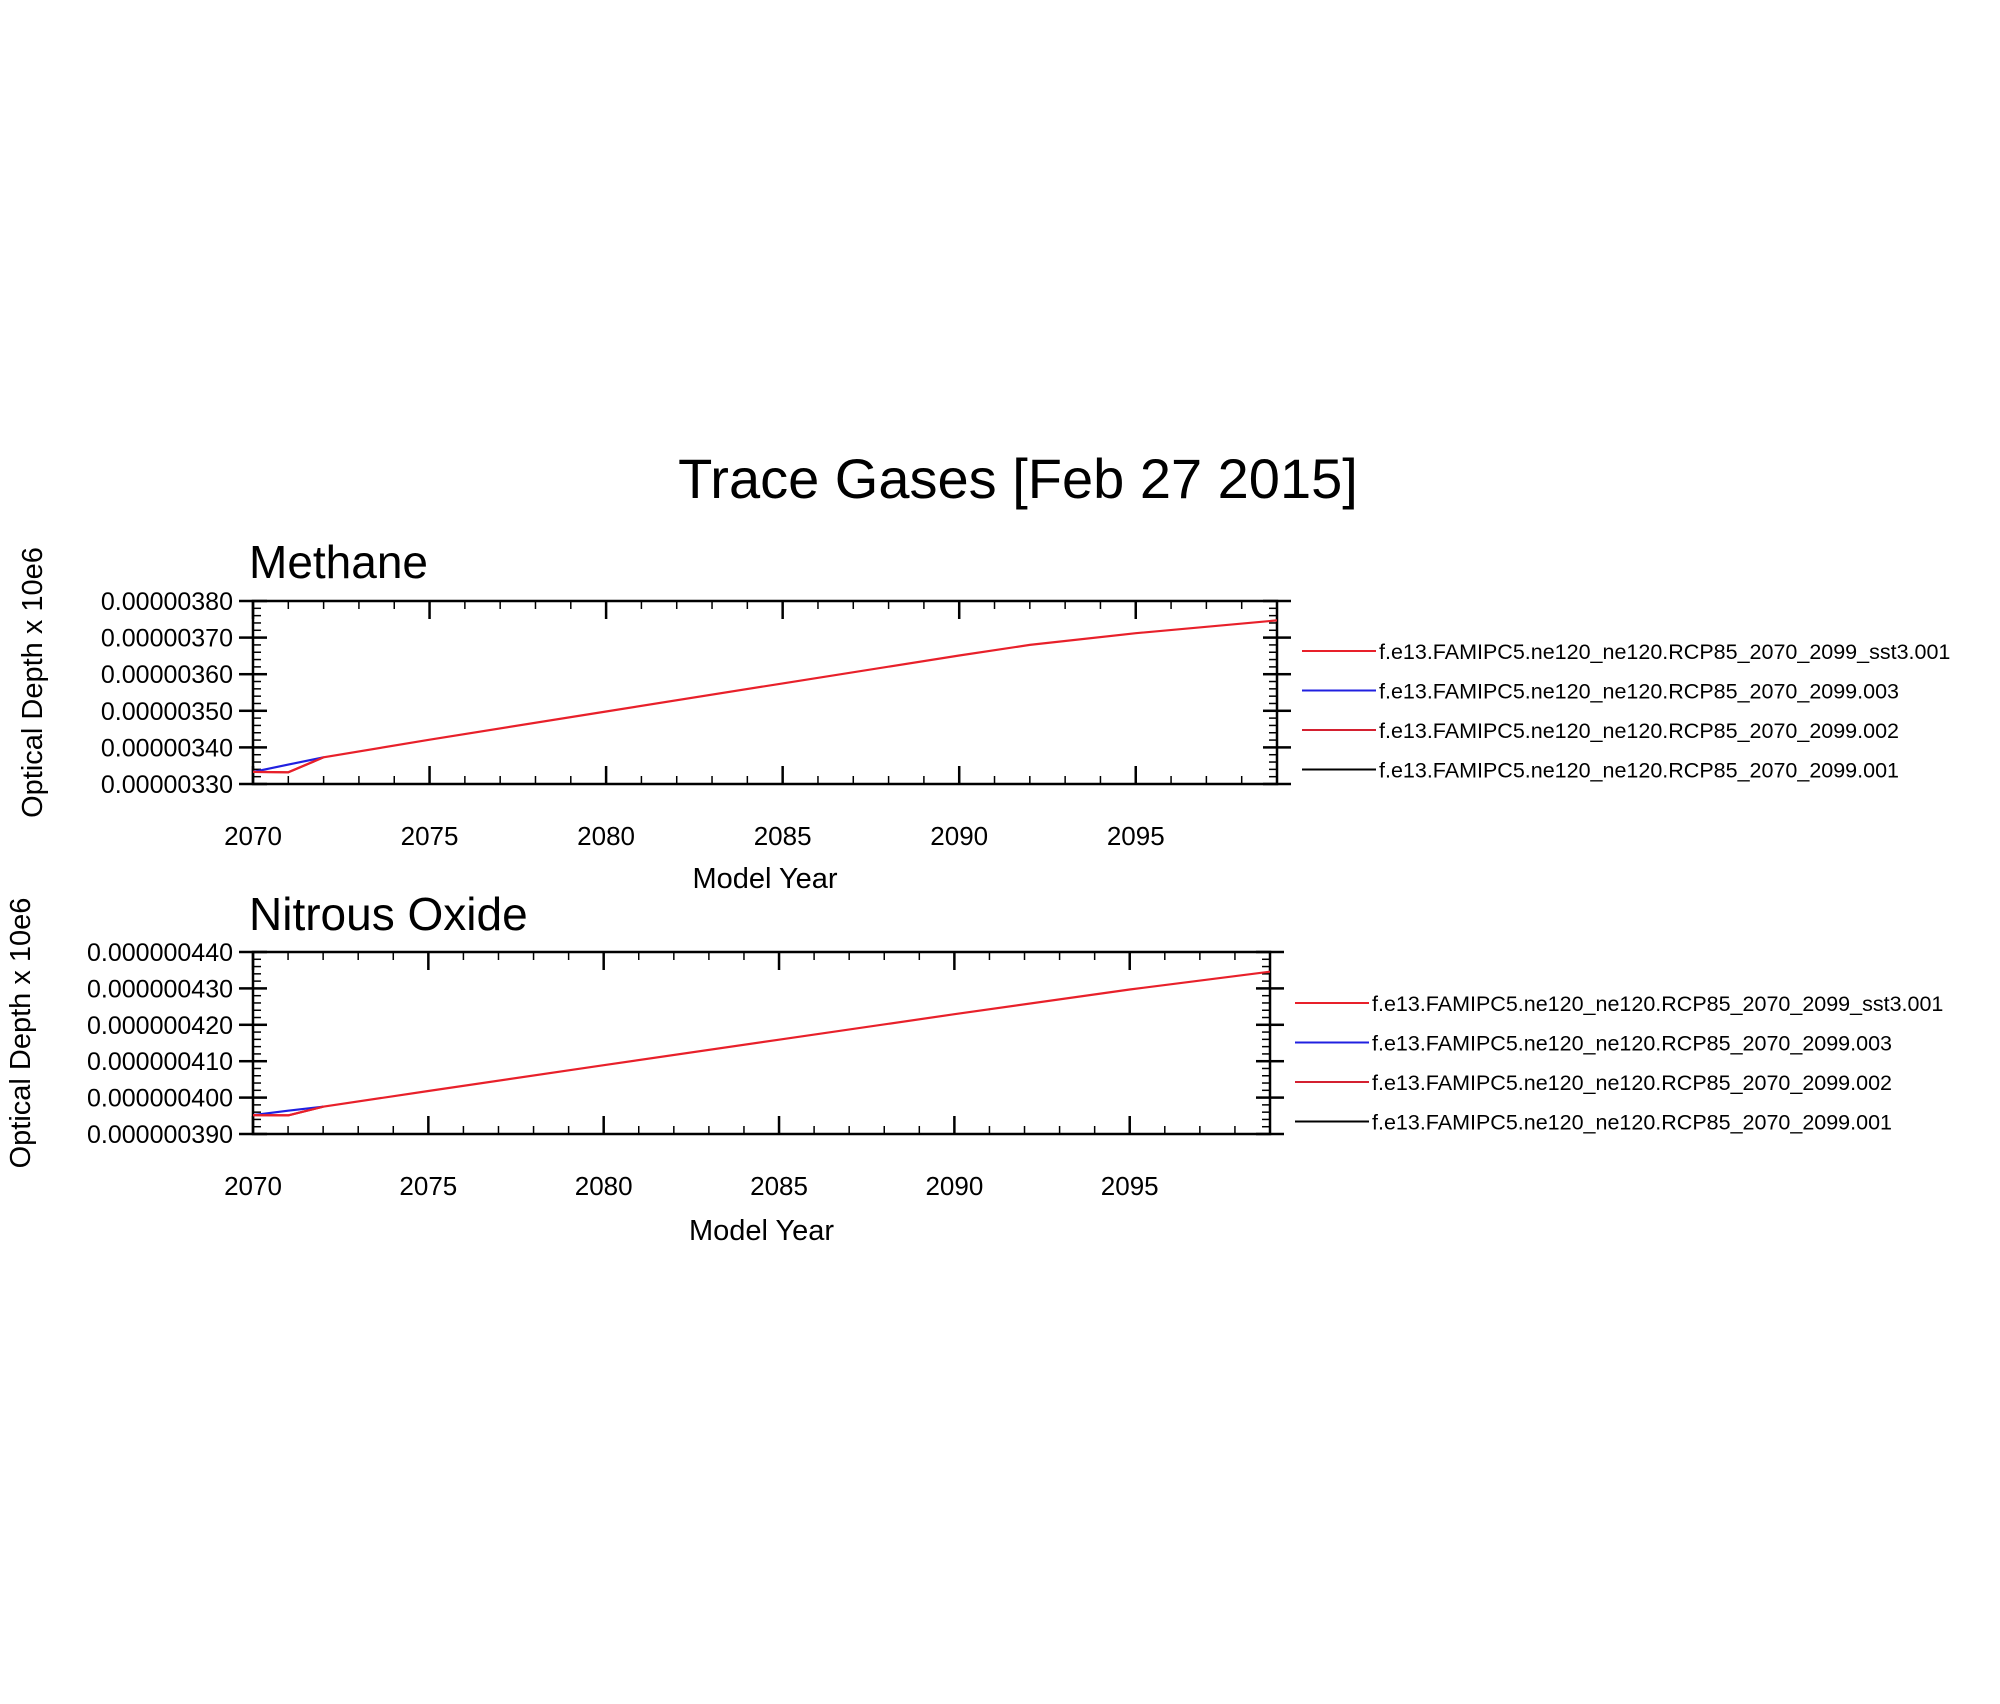 This screenshot has width=2000, height=1704. What do you see at coordinates (160, 1135) in the screenshot?
I see `y-tick-label: 0.000000390` at bounding box center [160, 1135].